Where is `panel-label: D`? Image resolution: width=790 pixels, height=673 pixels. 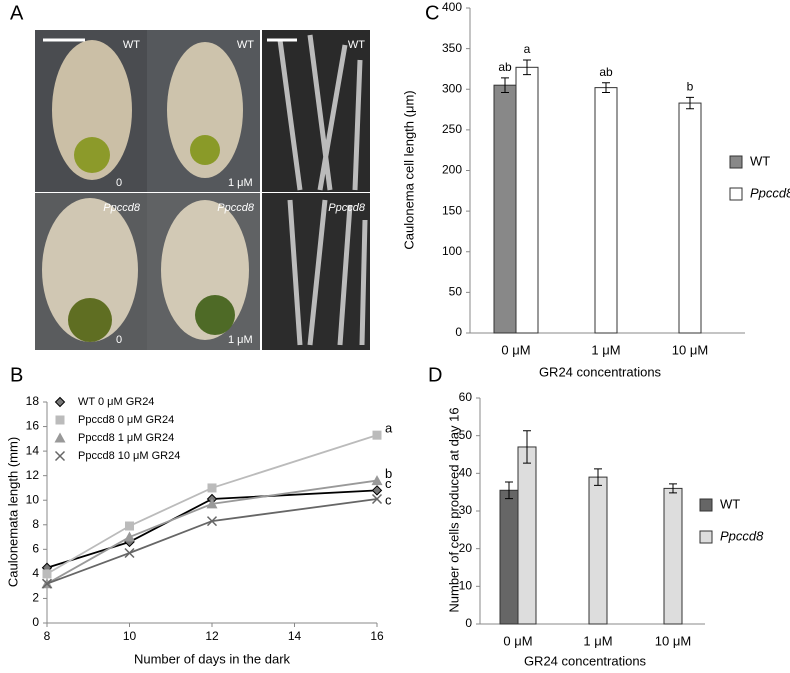 panel-label: D is located at coordinates (435, 375).